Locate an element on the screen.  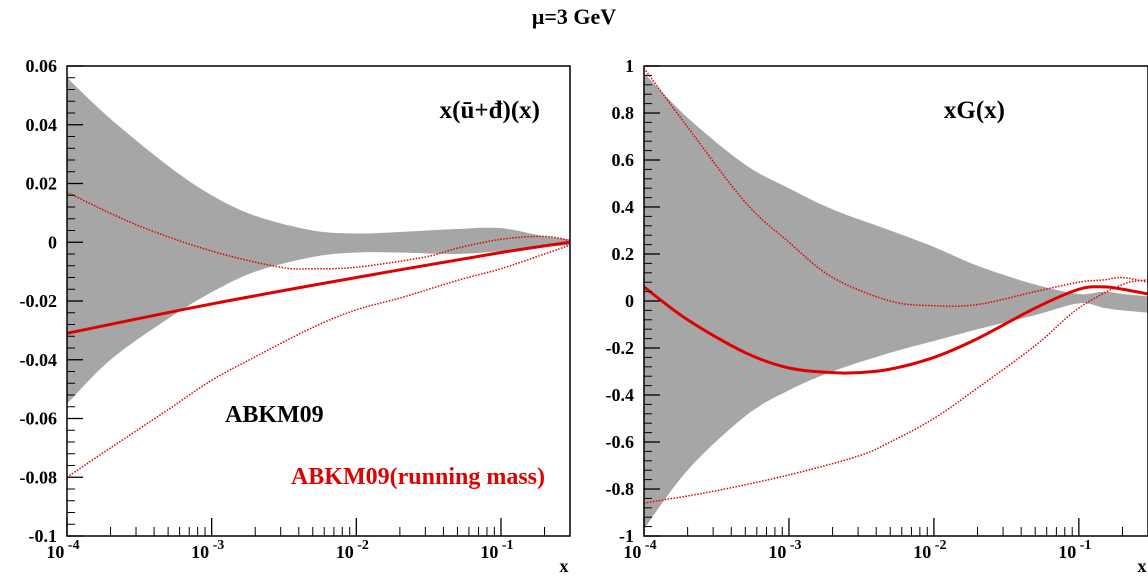
y-tick-label: 0.06 is located at coordinates (42, 66).